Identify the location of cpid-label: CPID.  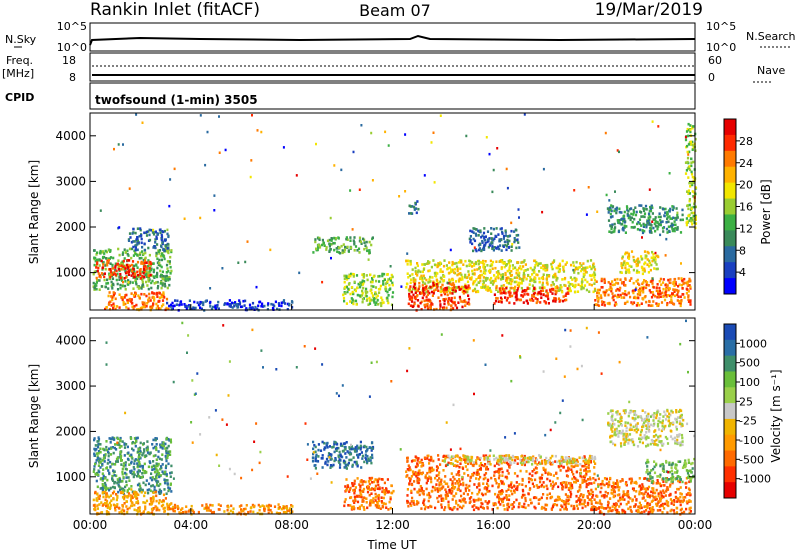
(19, 97).